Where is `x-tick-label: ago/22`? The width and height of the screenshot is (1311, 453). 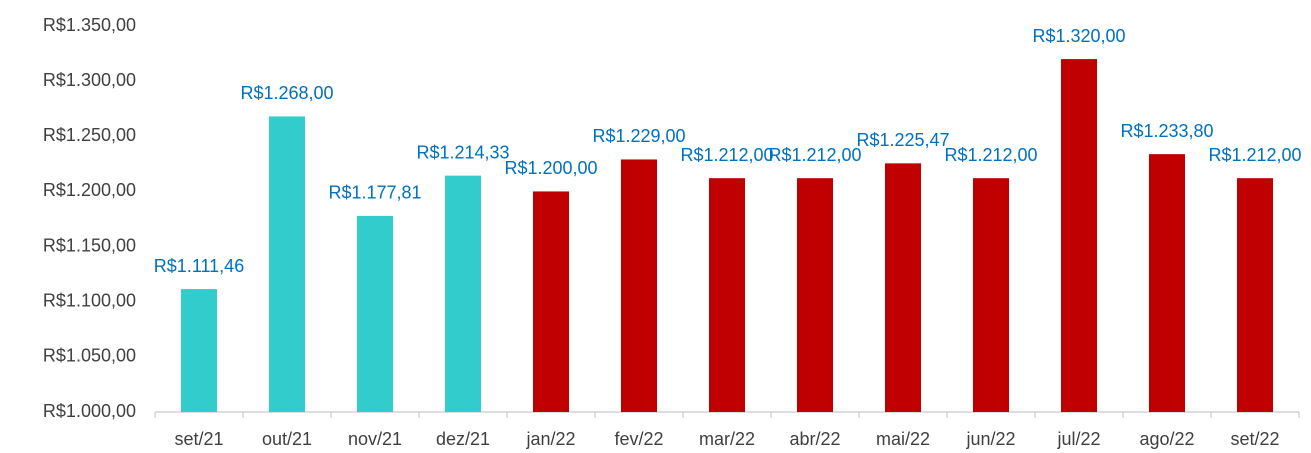 x-tick-label: ago/22 is located at coordinates (1166, 439).